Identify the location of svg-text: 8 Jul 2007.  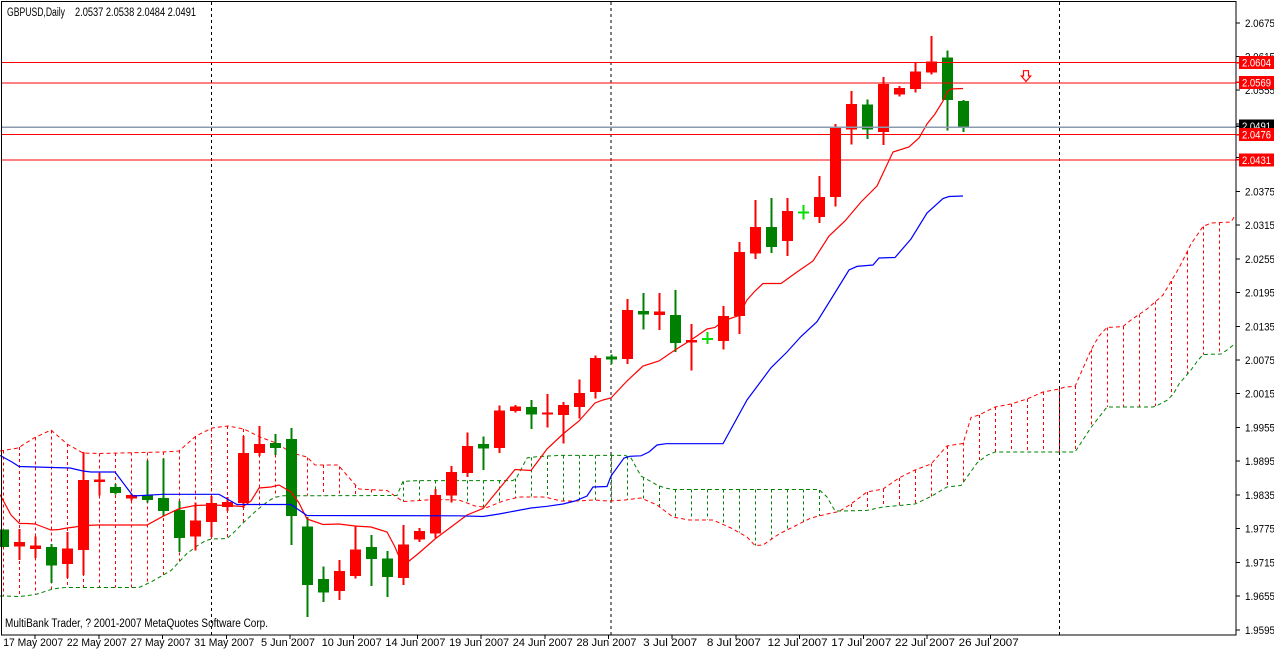
(734, 643).